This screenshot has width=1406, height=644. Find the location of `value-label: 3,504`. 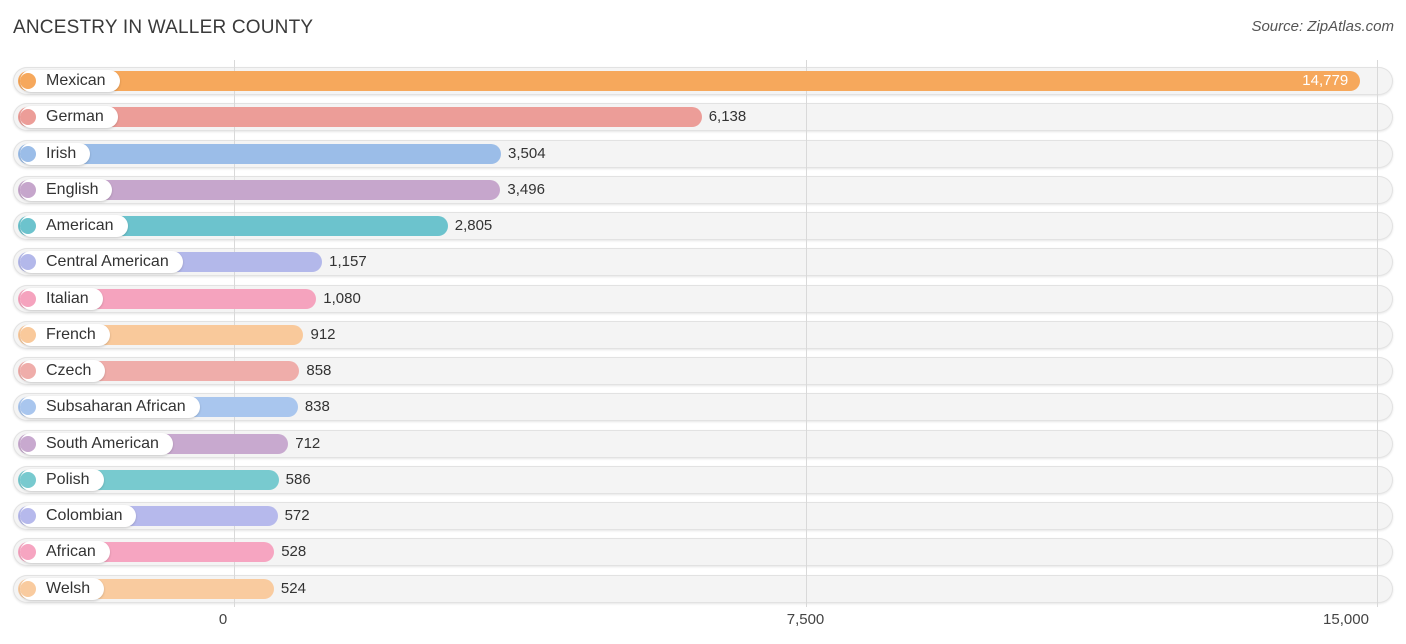

value-label: 3,504 is located at coordinates (527, 153).